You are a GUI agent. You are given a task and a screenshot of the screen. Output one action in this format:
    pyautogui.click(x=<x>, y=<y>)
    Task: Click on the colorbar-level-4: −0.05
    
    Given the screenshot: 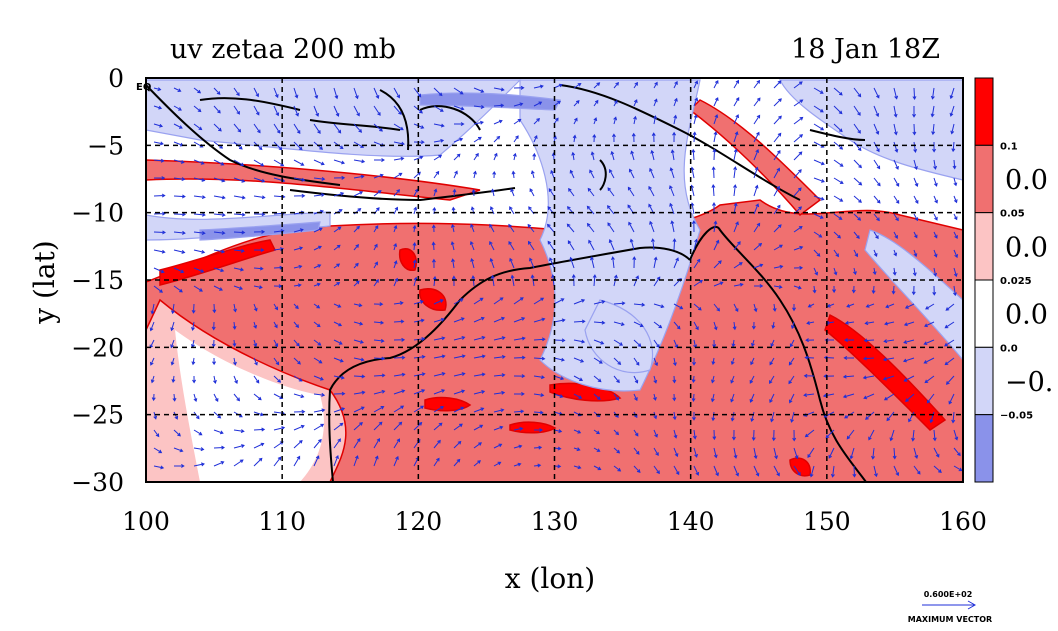 What is the action you would take?
    pyautogui.click(x=1016, y=416)
    